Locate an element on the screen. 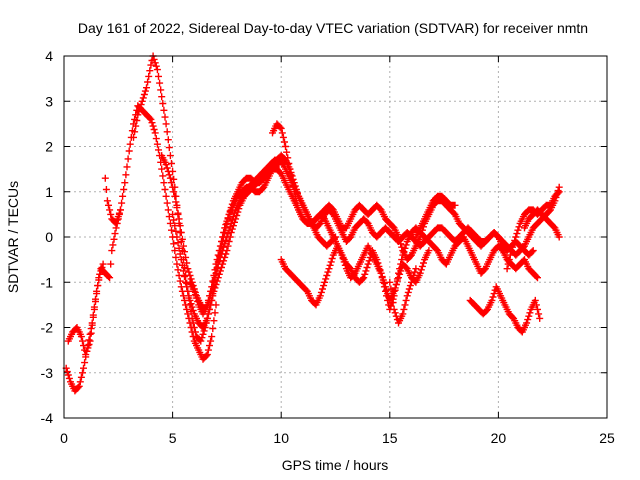 Image resolution: width=640 pixels, height=480 pixels. x-tick-label: 5 is located at coordinates (173, 438).